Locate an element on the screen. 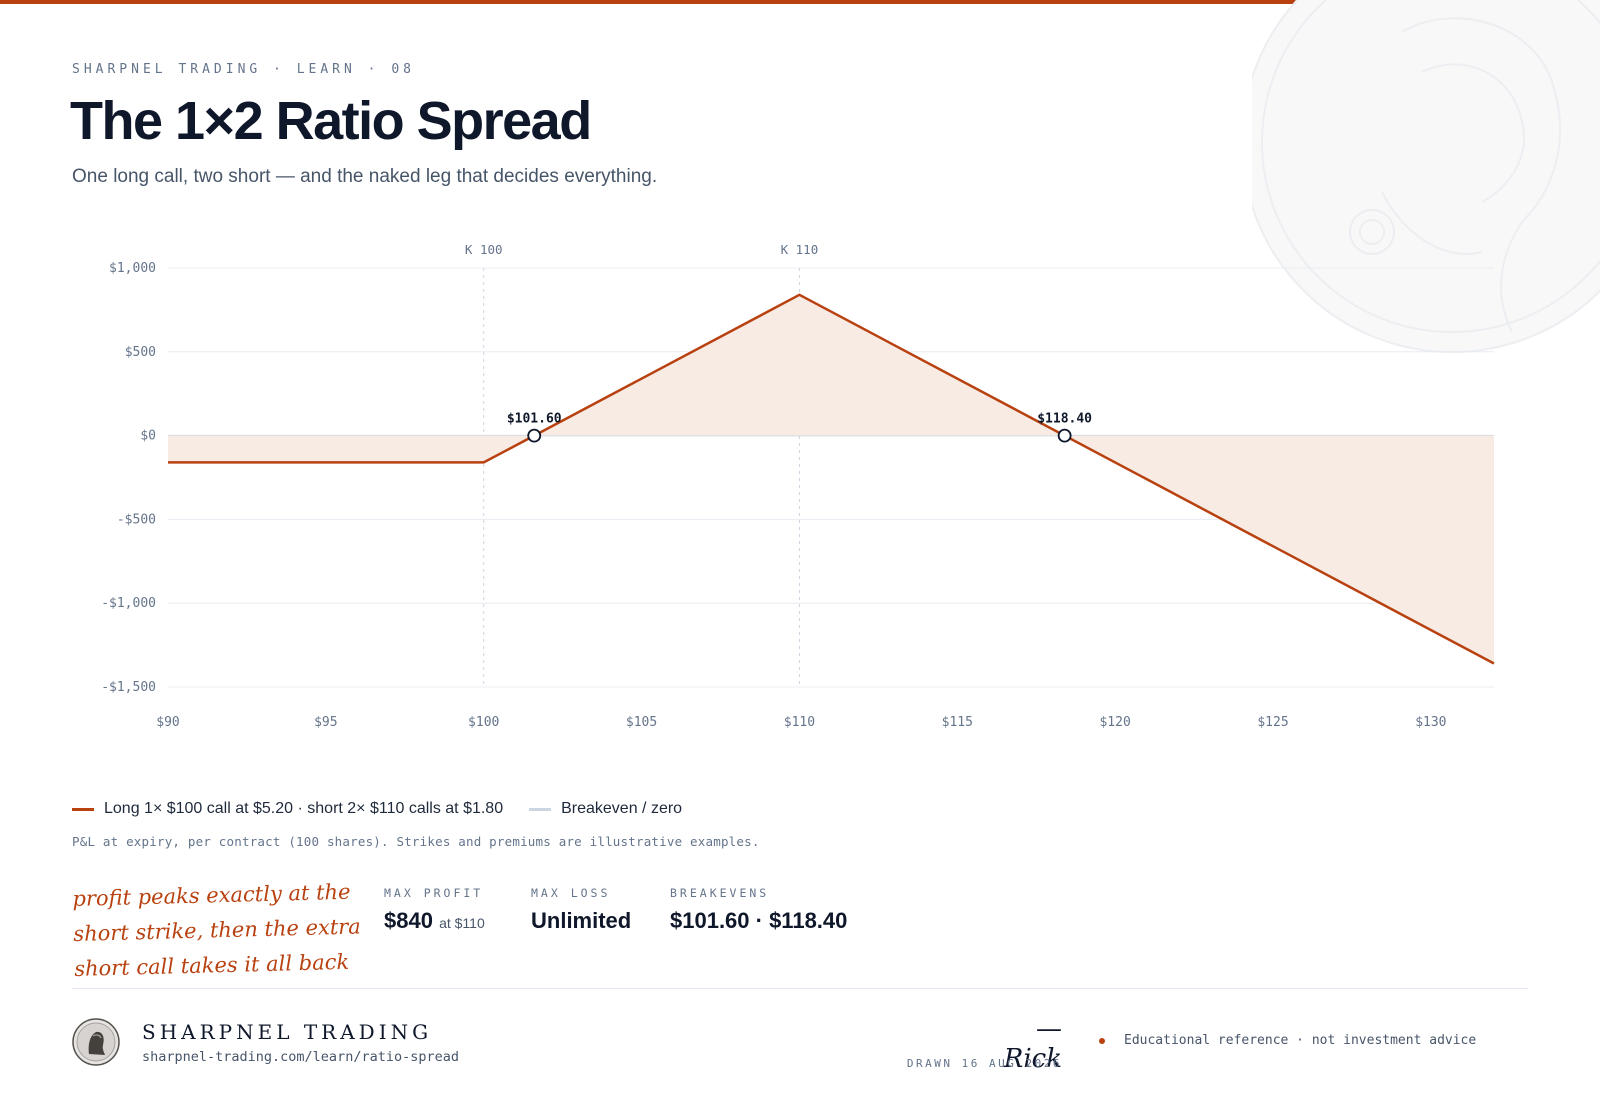  y-tick-label: -$1,500 is located at coordinates (128, 687).